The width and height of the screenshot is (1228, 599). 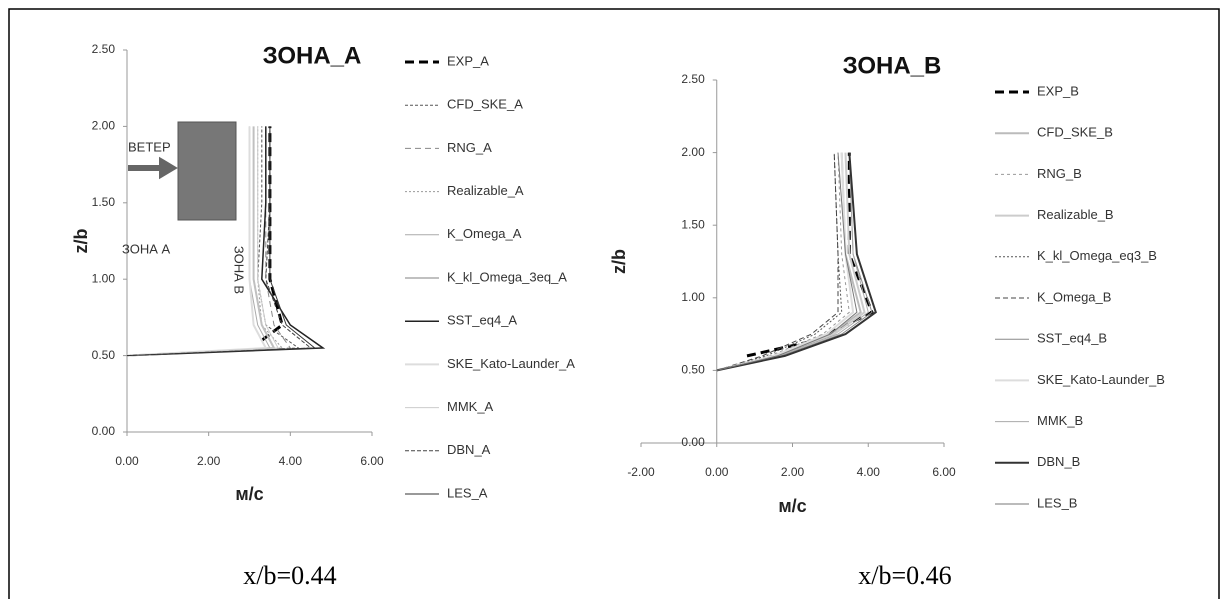 What do you see at coordinates (511, 363) in the screenshot?
I see `legend-label: SKE_Kato-Launder_A` at bounding box center [511, 363].